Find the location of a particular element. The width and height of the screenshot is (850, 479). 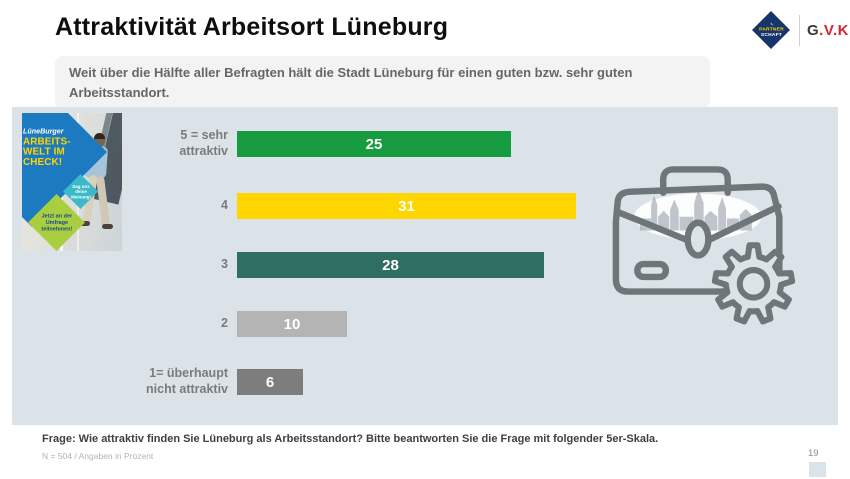

bar-row: 3 28 is located at coordinates (337, 265).